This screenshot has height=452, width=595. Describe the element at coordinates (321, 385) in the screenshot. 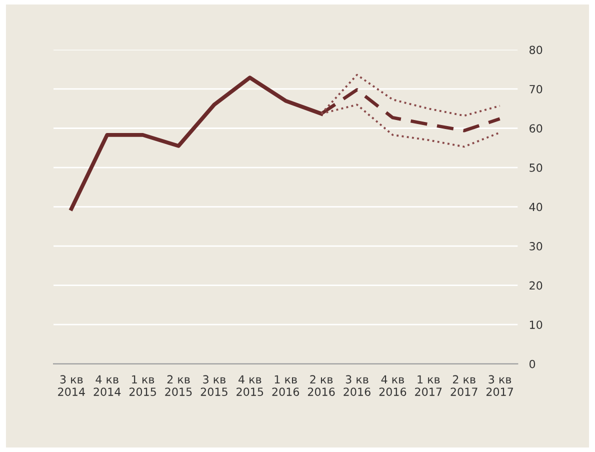

I see `x-tick-label: 2 кв 2016` at that location.